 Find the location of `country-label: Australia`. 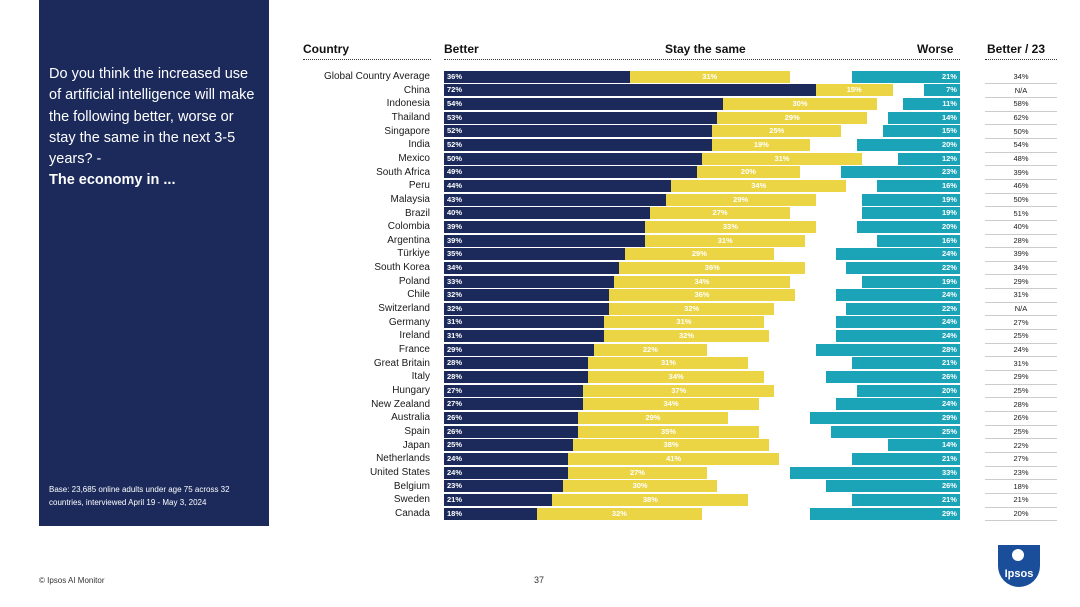

country-label: Australia is located at coordinates (410, 418).